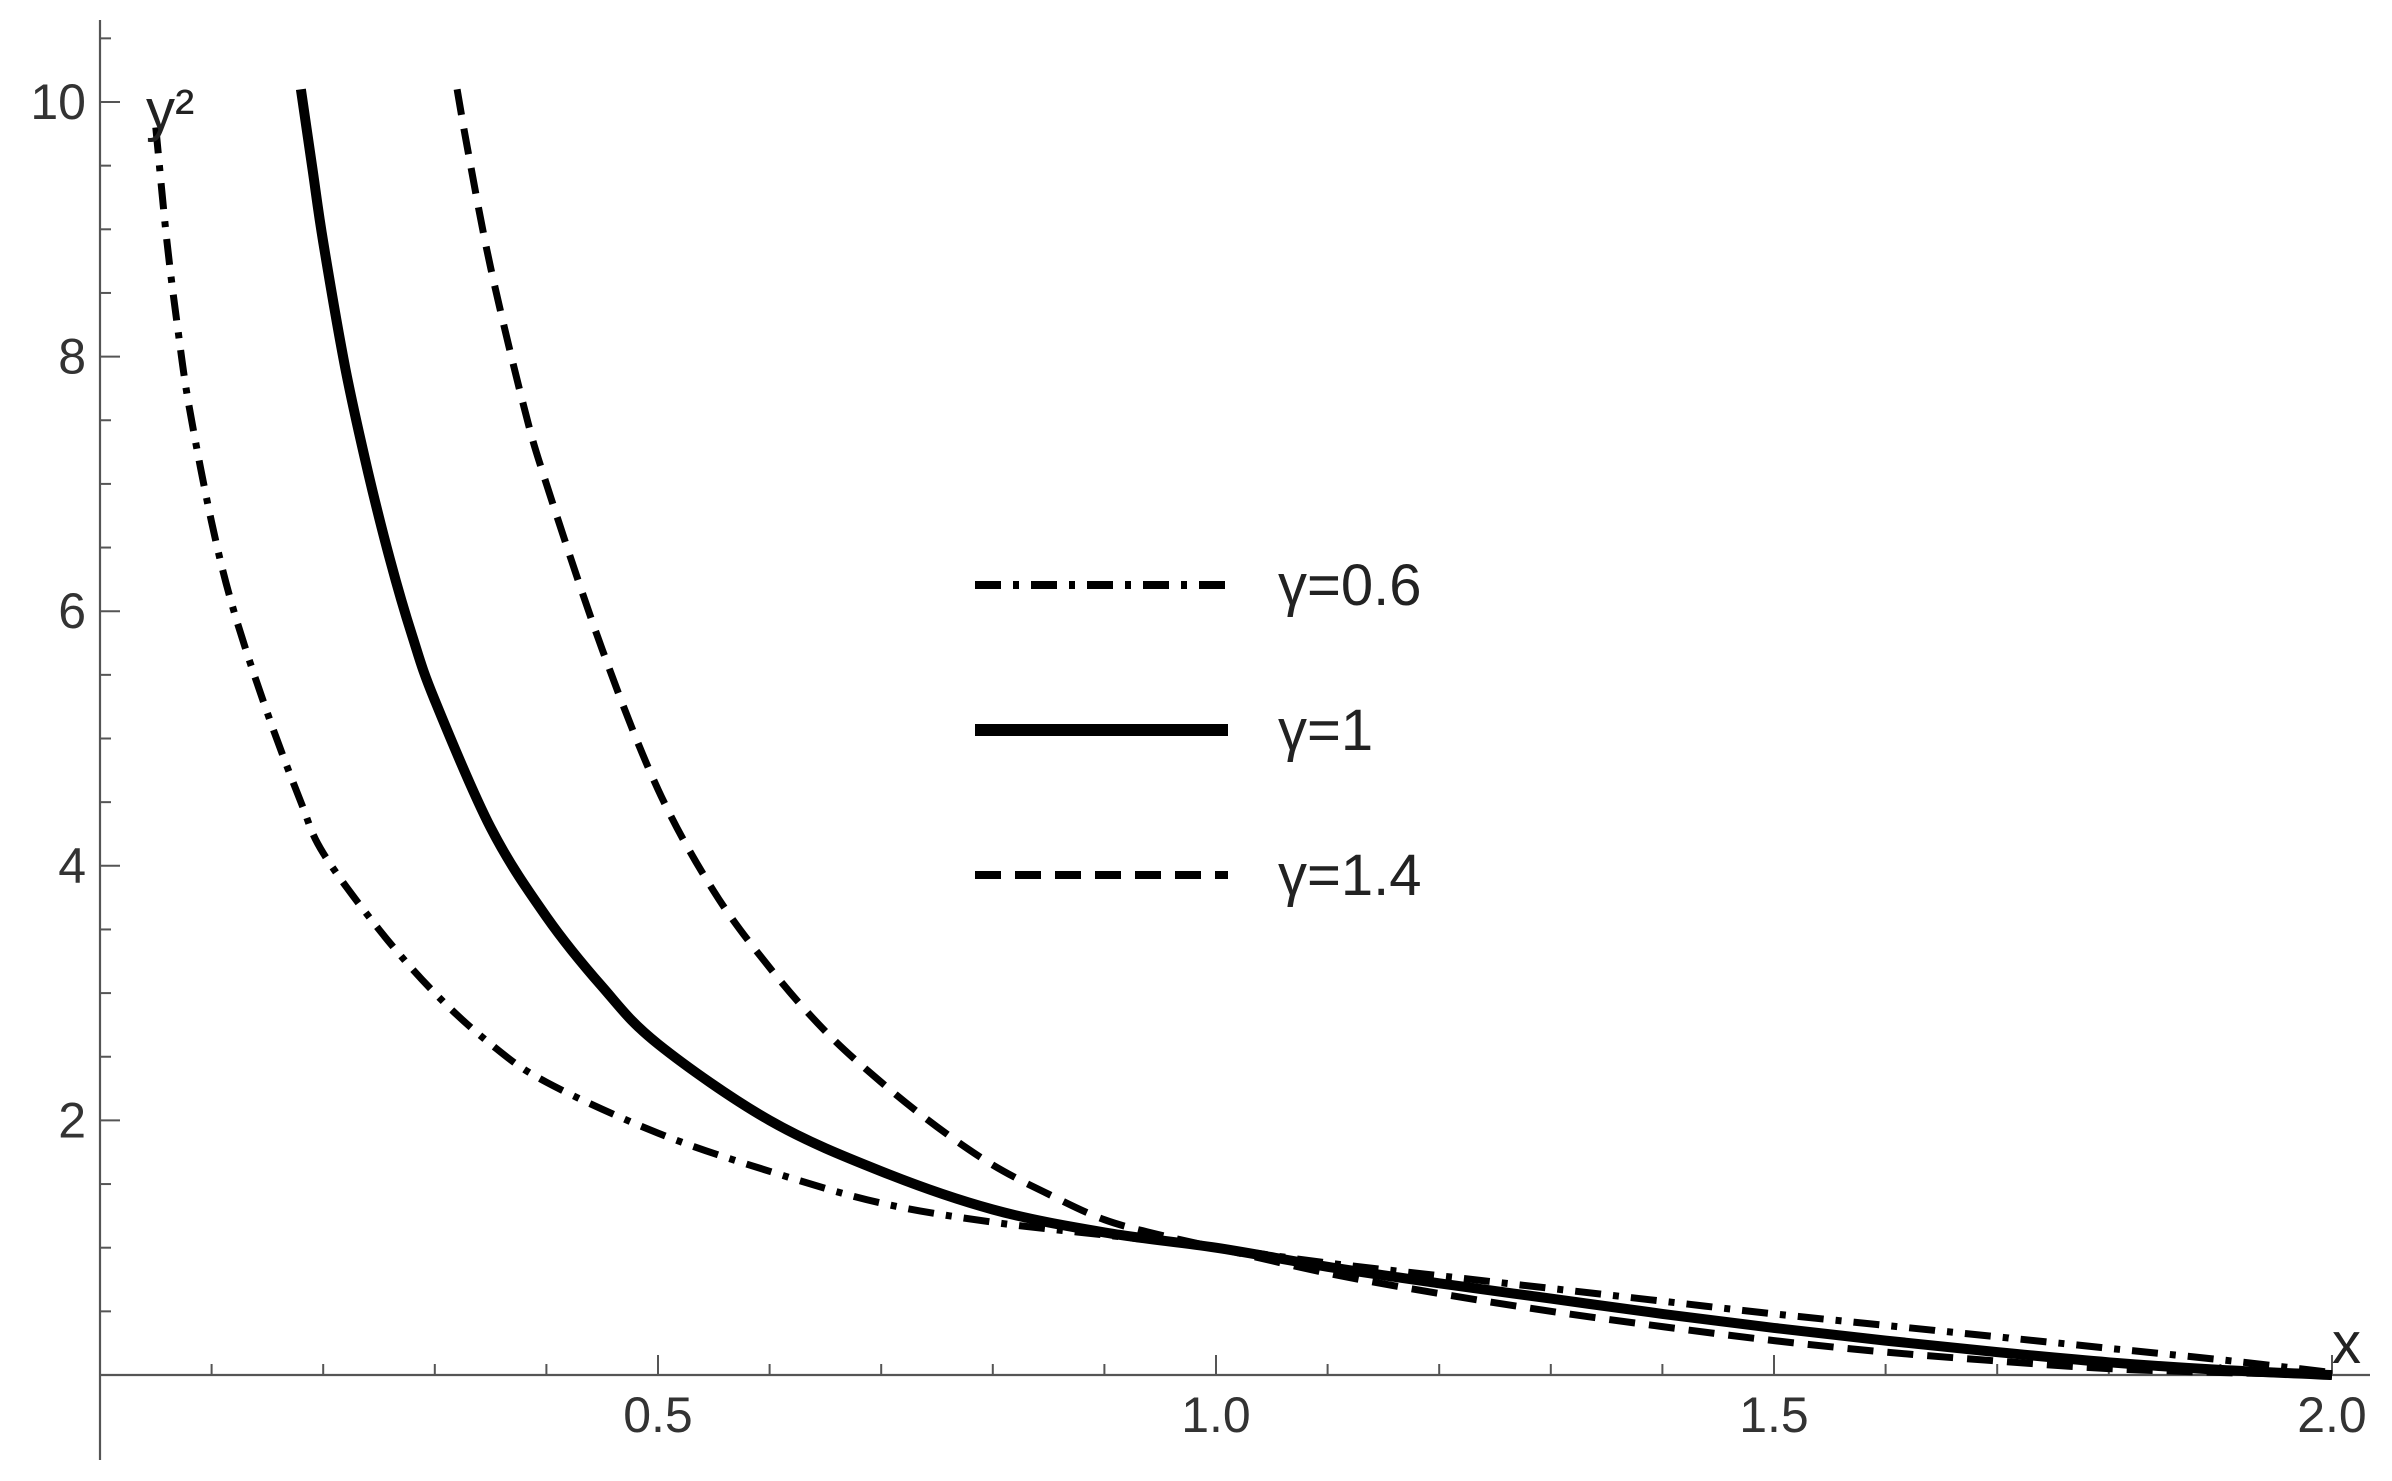 This screenshot has height=1481, width=2392. What do you see at coordinates (72, 357) in the screenshot?
I see `y-tick-label: 8` at bounding box center [72, 357].